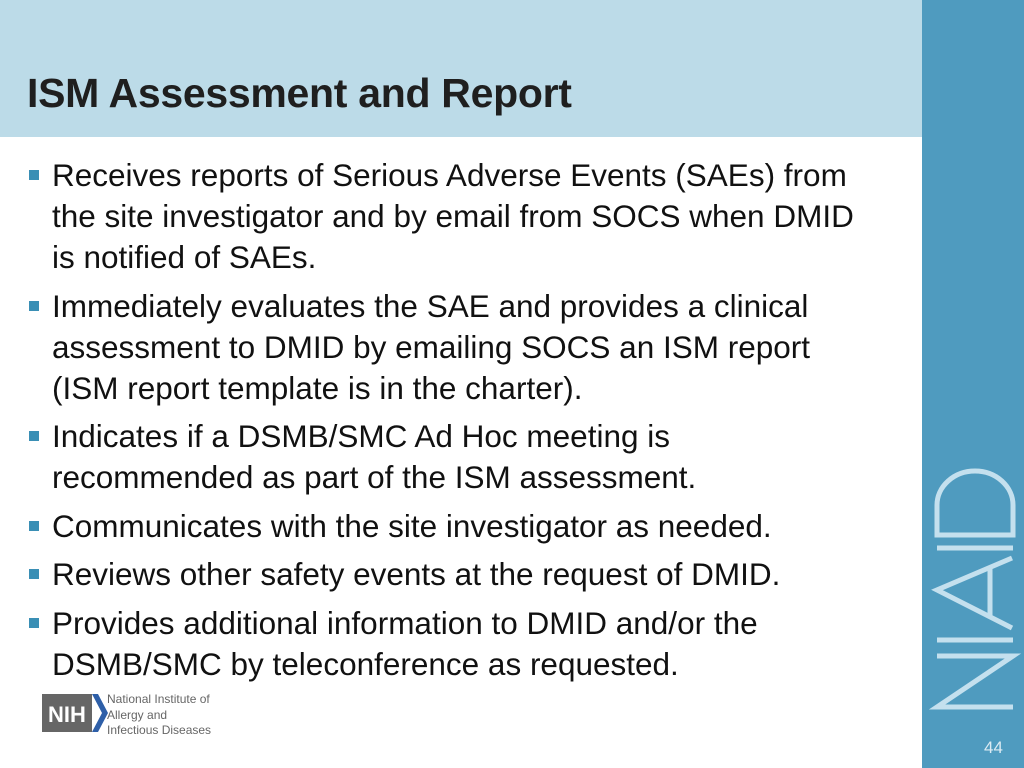  Describe the element at coordinates (67, 714) in the screenshot. I see `svg-text: NIH` at that location.